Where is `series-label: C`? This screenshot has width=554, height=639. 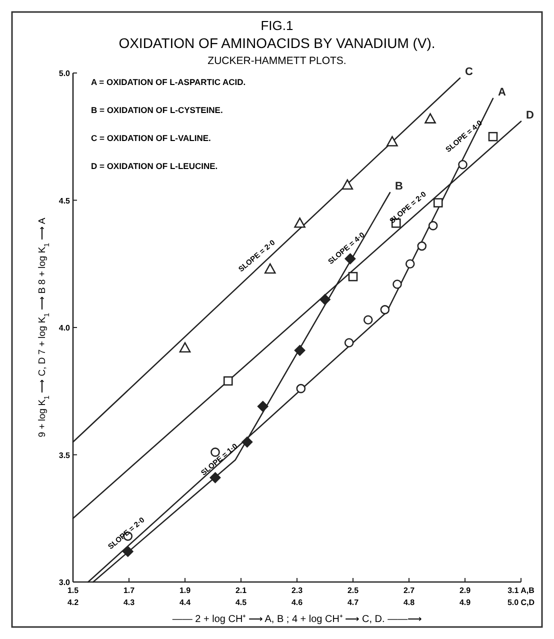
series-label: C is located at coordinates (468, 72).